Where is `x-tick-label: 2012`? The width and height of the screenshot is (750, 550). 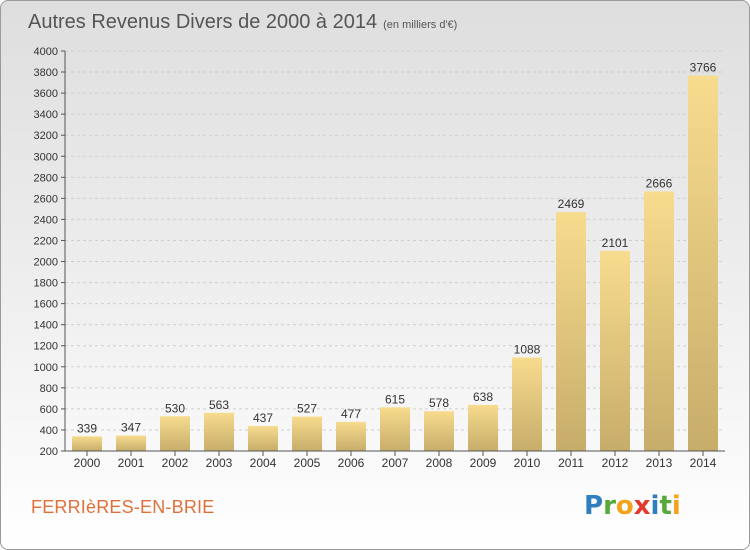 x-tick-label: 2012 is located at coordinates (615, 463).